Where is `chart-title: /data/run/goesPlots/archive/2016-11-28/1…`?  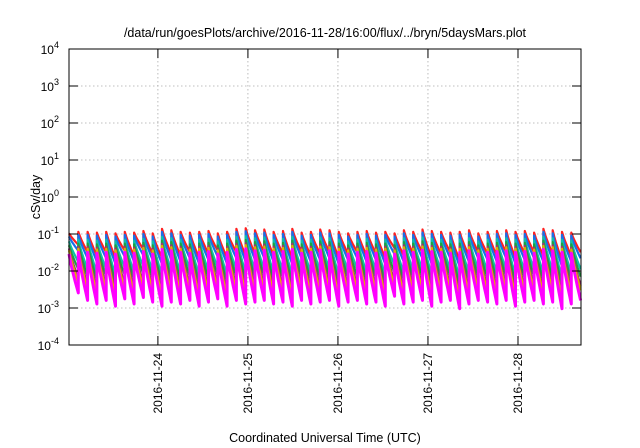 chart-title: /data/run/goesPlots/archive/2016-11-28/1… is located at coordinates (325, 33).